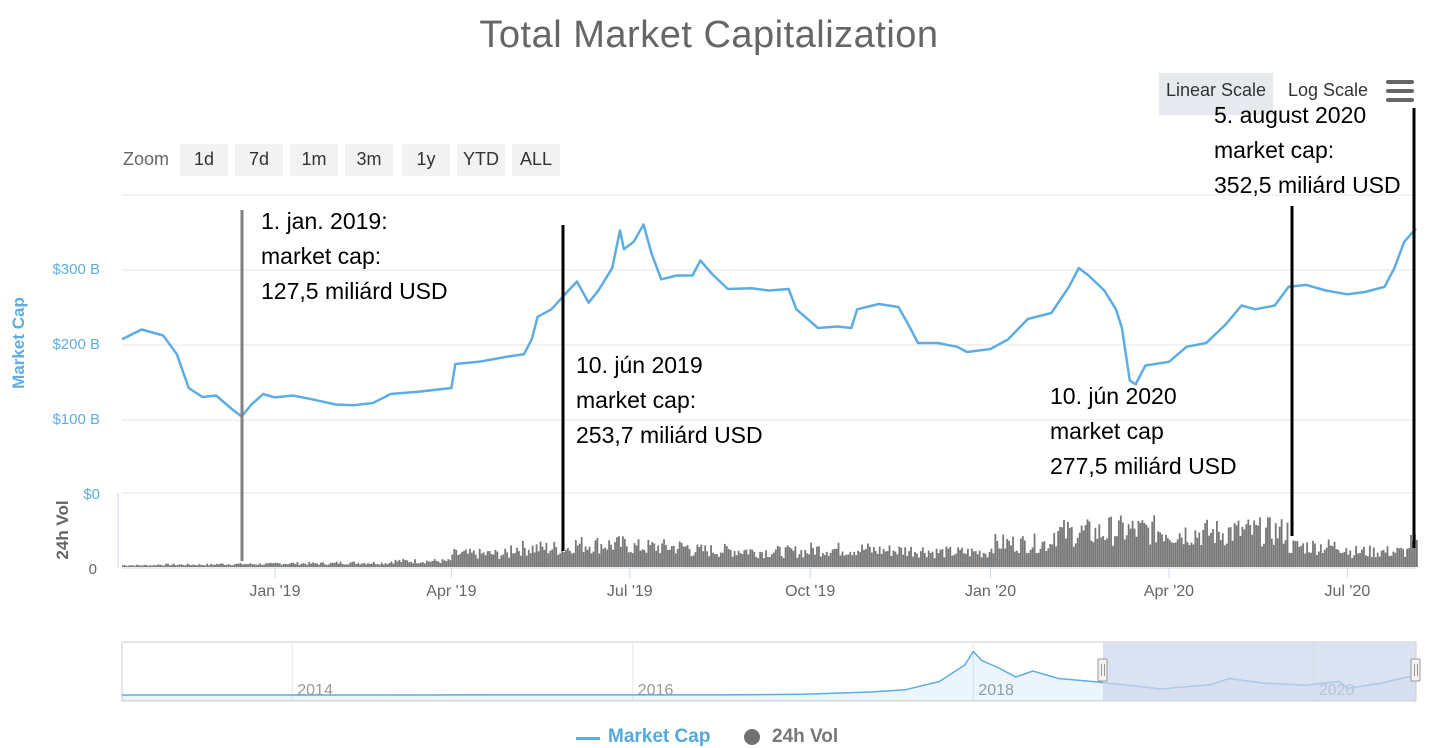 The width and height of the screenshot is (1435, 748). What do you see at coordinates (659, 736) in the screenshot?
I see `legend-market-cap: Market Cap` at bounding box center [659, 736].